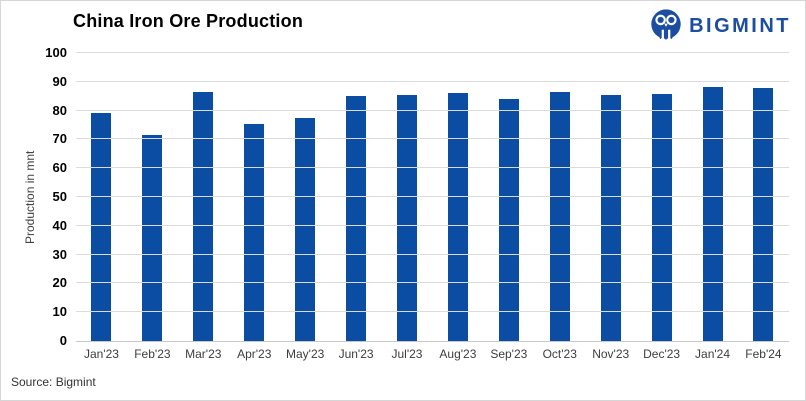  What do you see at coordinates (101, 227) in the screenshot?
I see `bar-Jan'23` at bounding box center [101, 227].